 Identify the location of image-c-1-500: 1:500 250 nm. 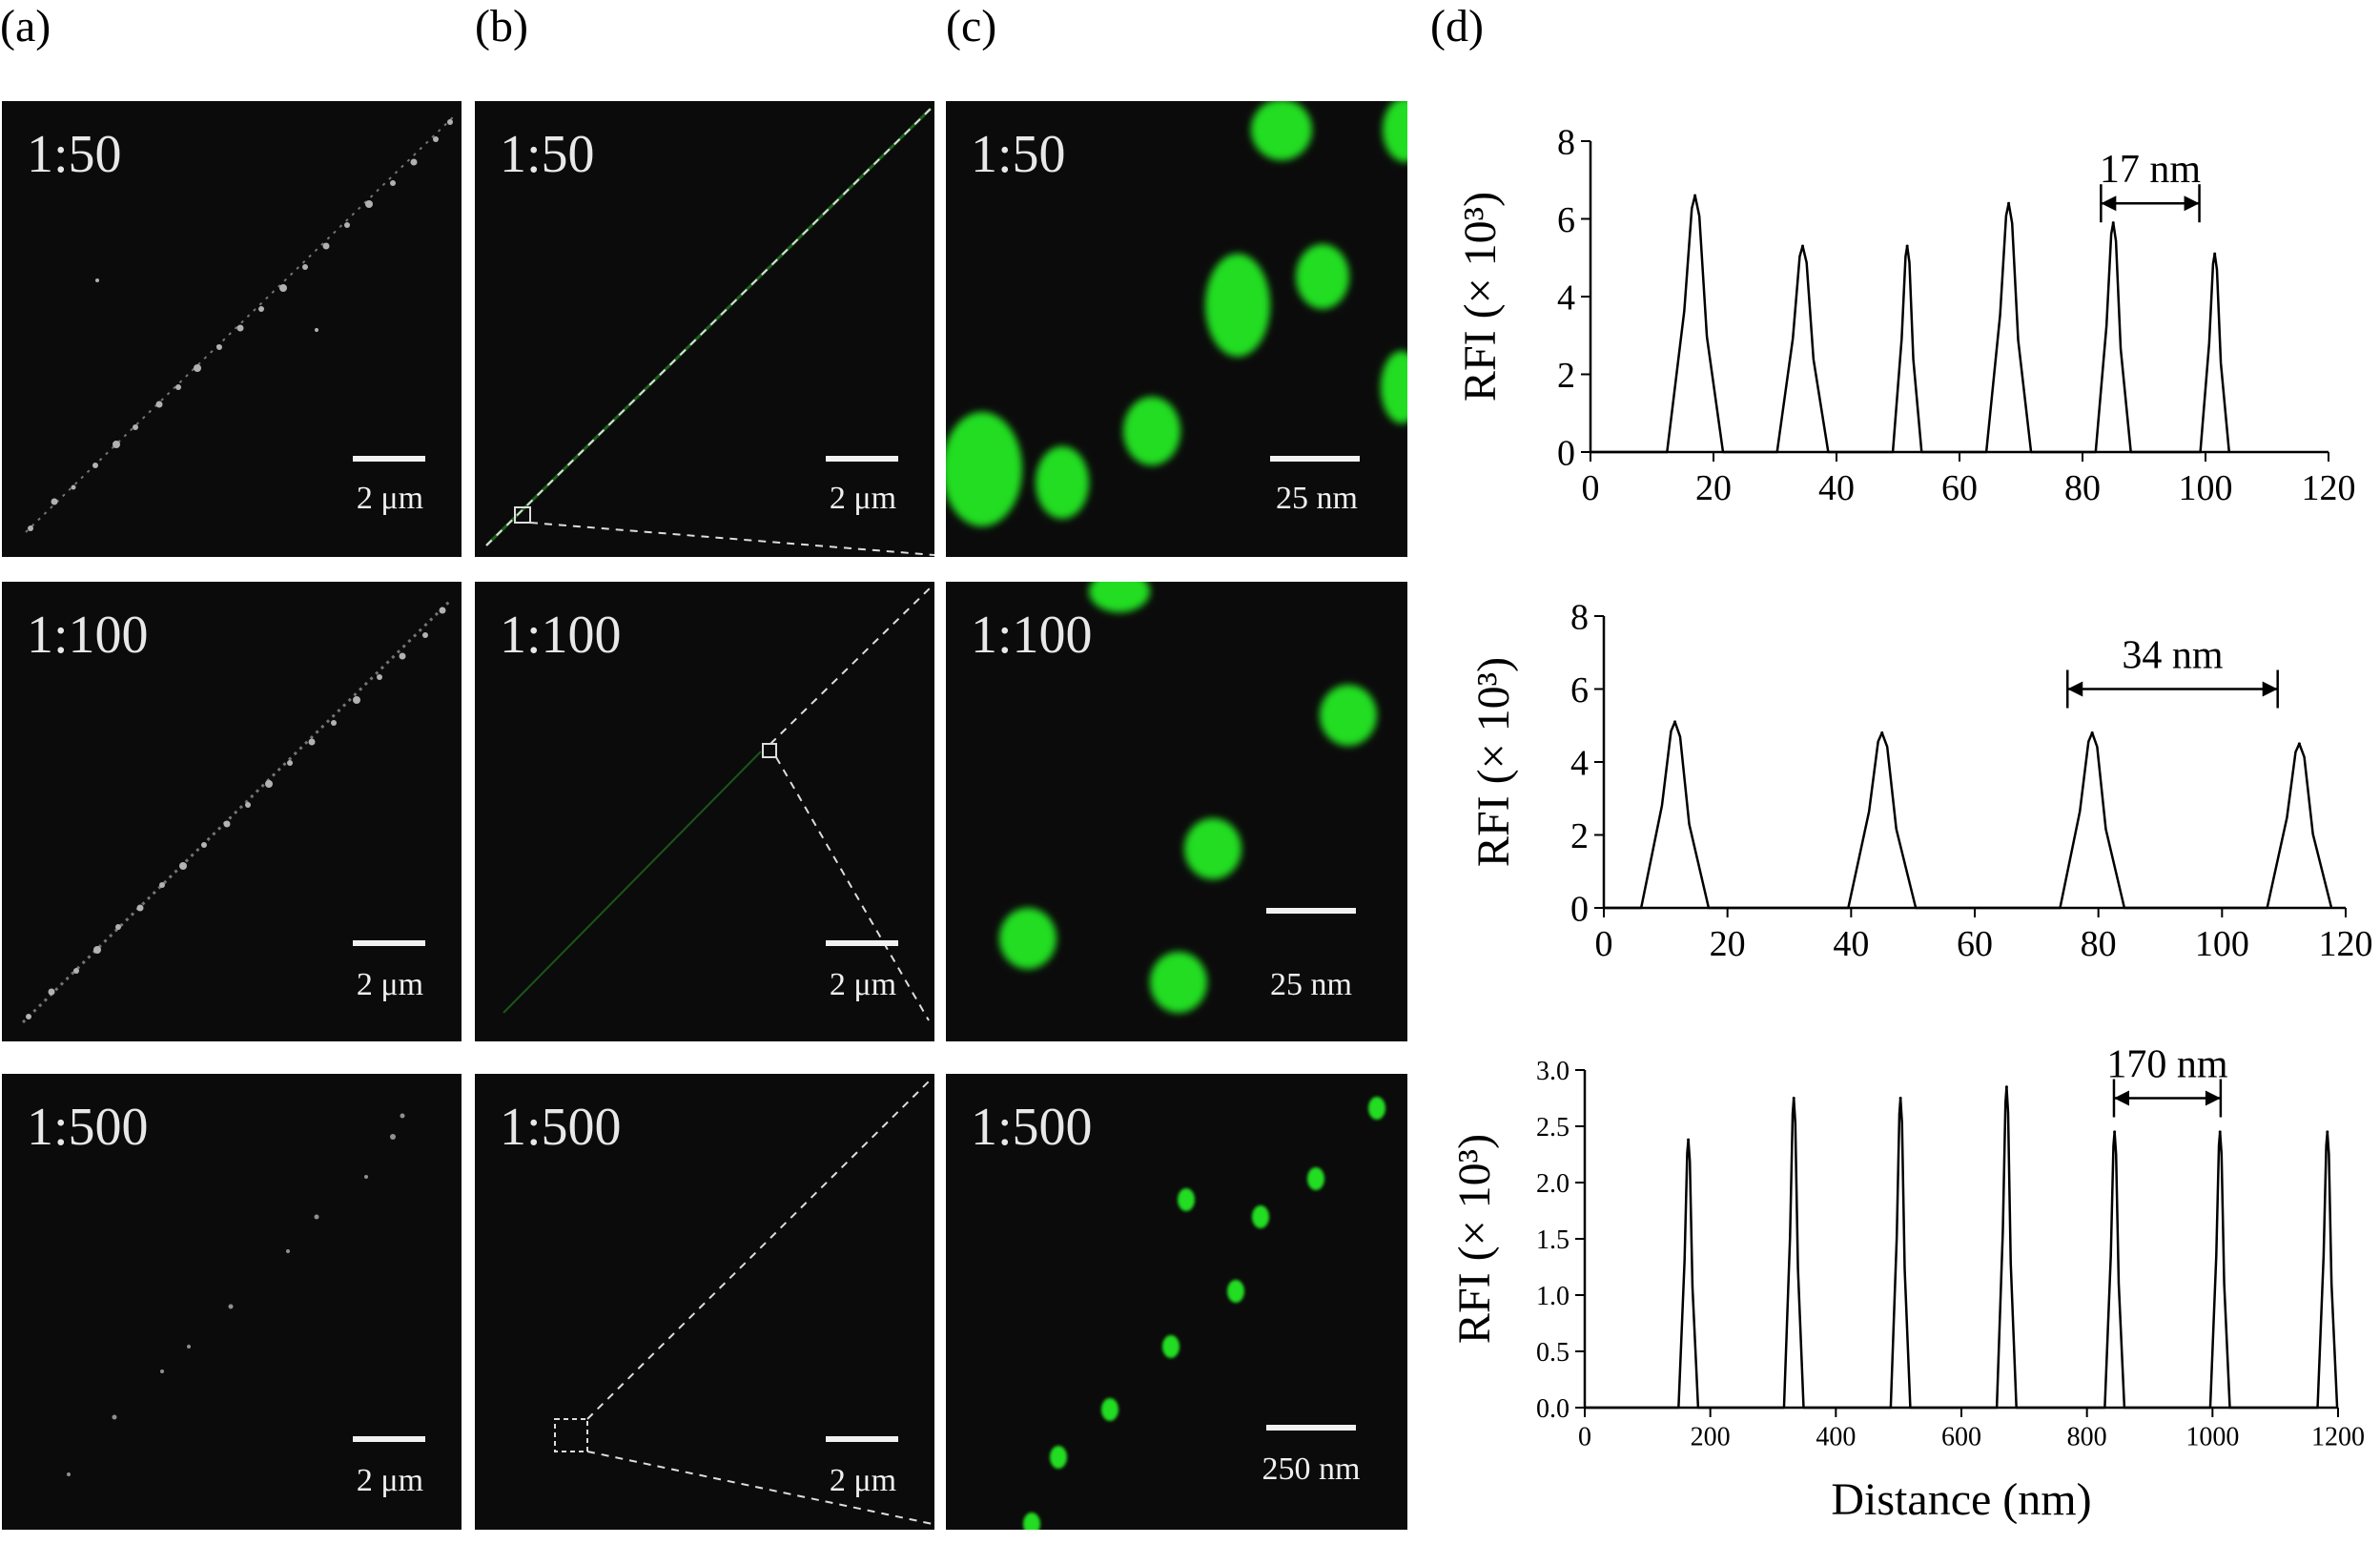
(1177, 1302).